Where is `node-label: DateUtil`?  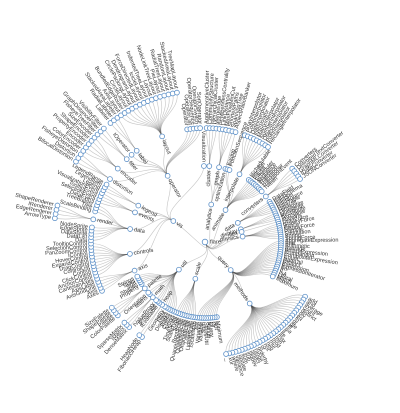 node-label: DateUtil is located at coordinates (292, 262).